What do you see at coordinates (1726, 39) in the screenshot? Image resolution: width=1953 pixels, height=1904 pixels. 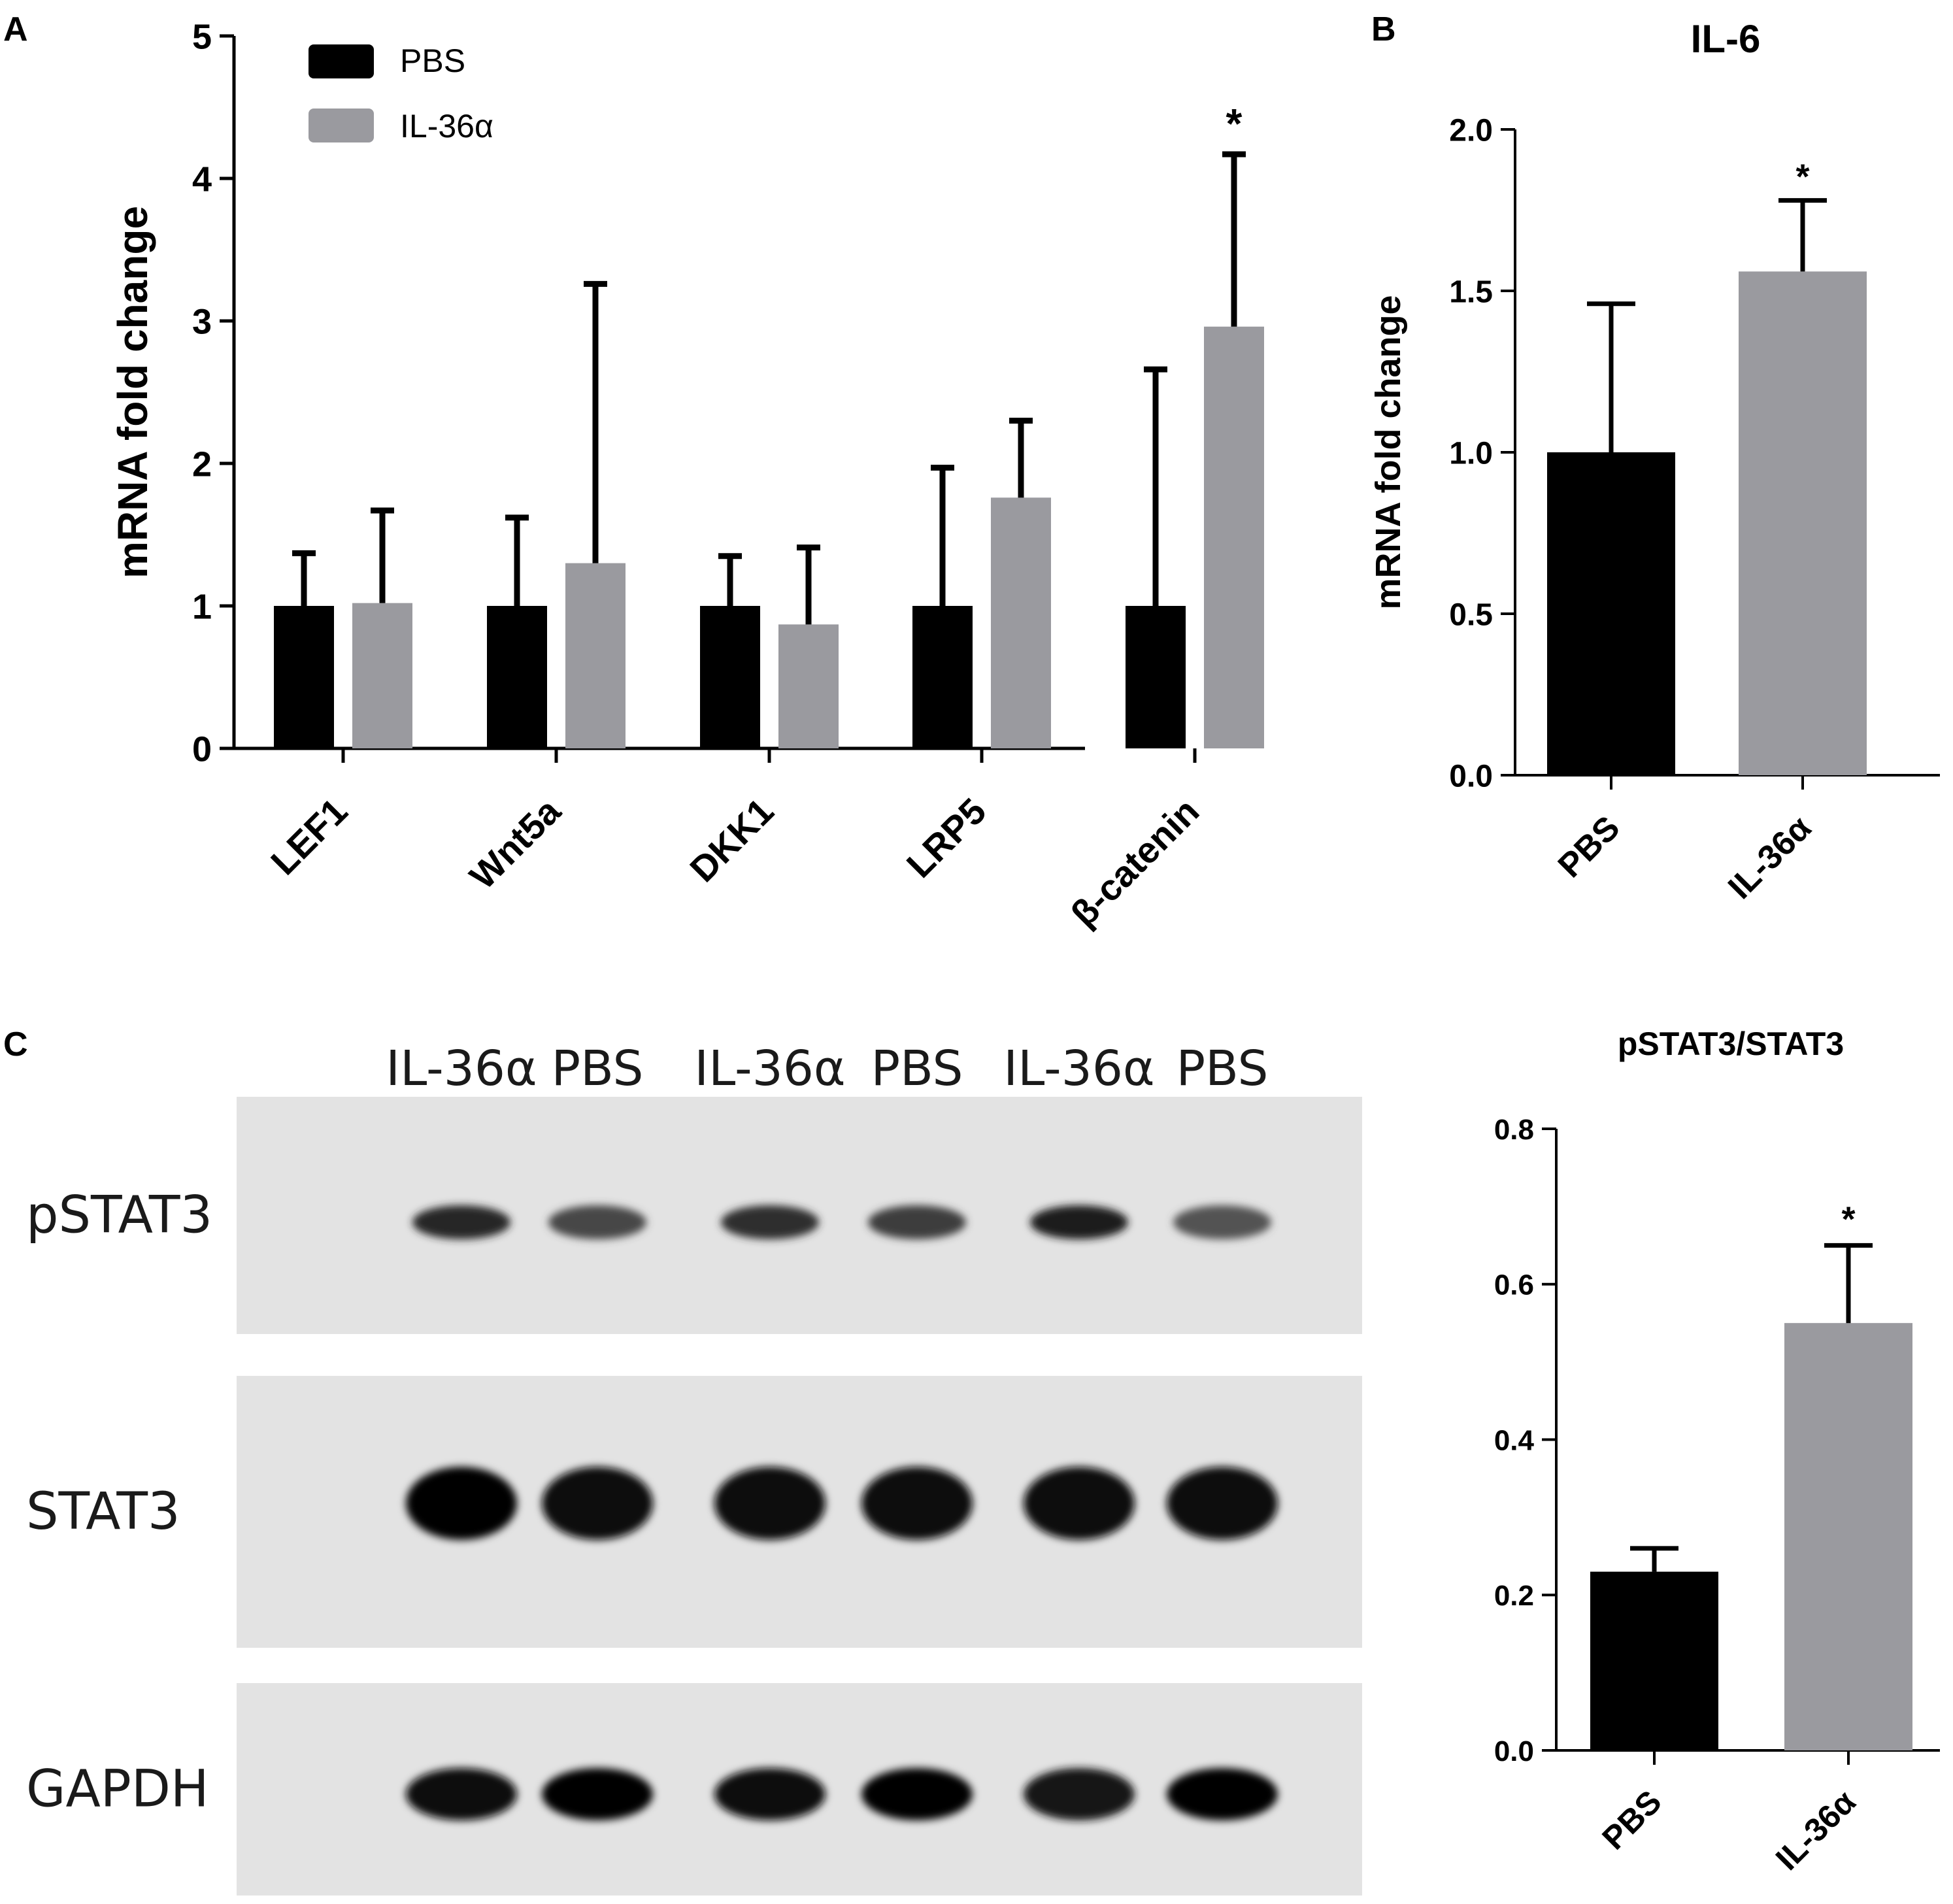 I see `chart-title: IL-6` at bounding box center [1726, 39].